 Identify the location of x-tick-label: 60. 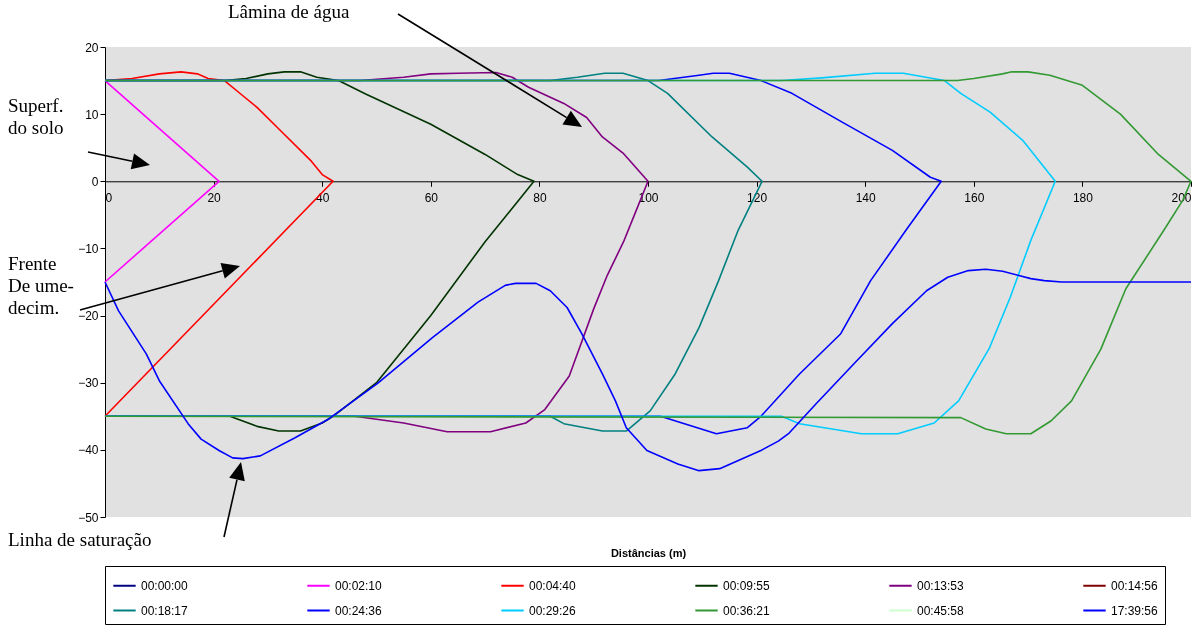
(431, 197).